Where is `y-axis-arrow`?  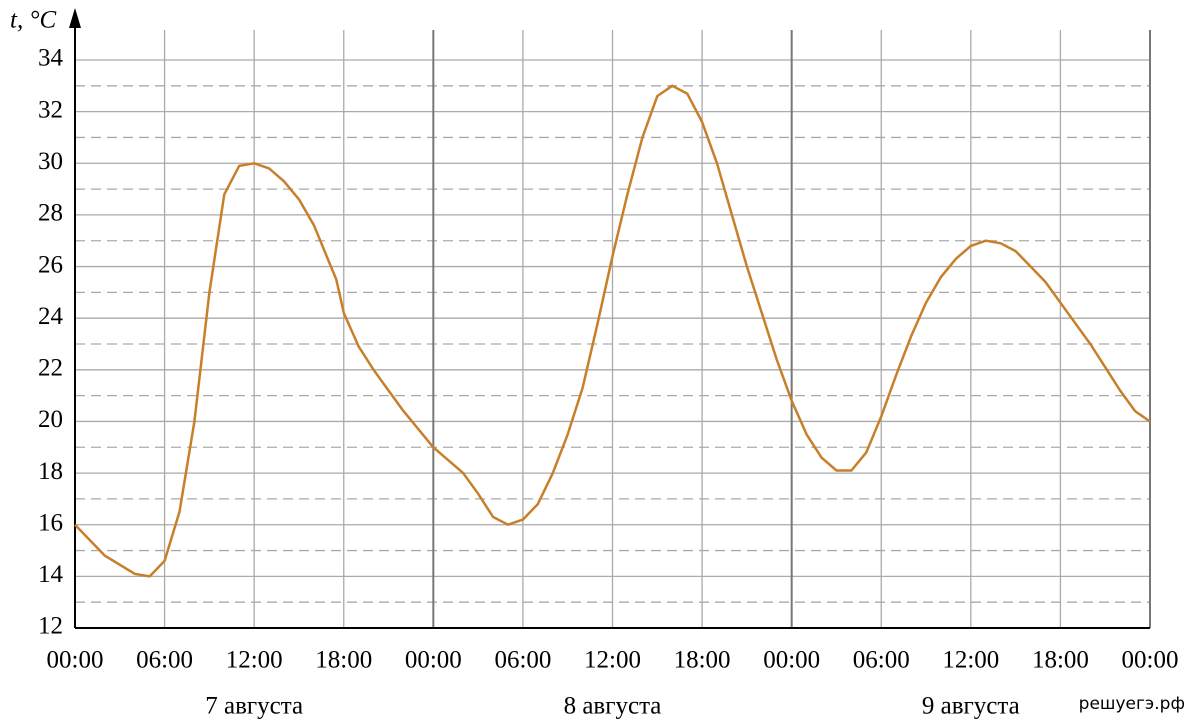
y-axis-arrow is located at coordinates (75, 18).